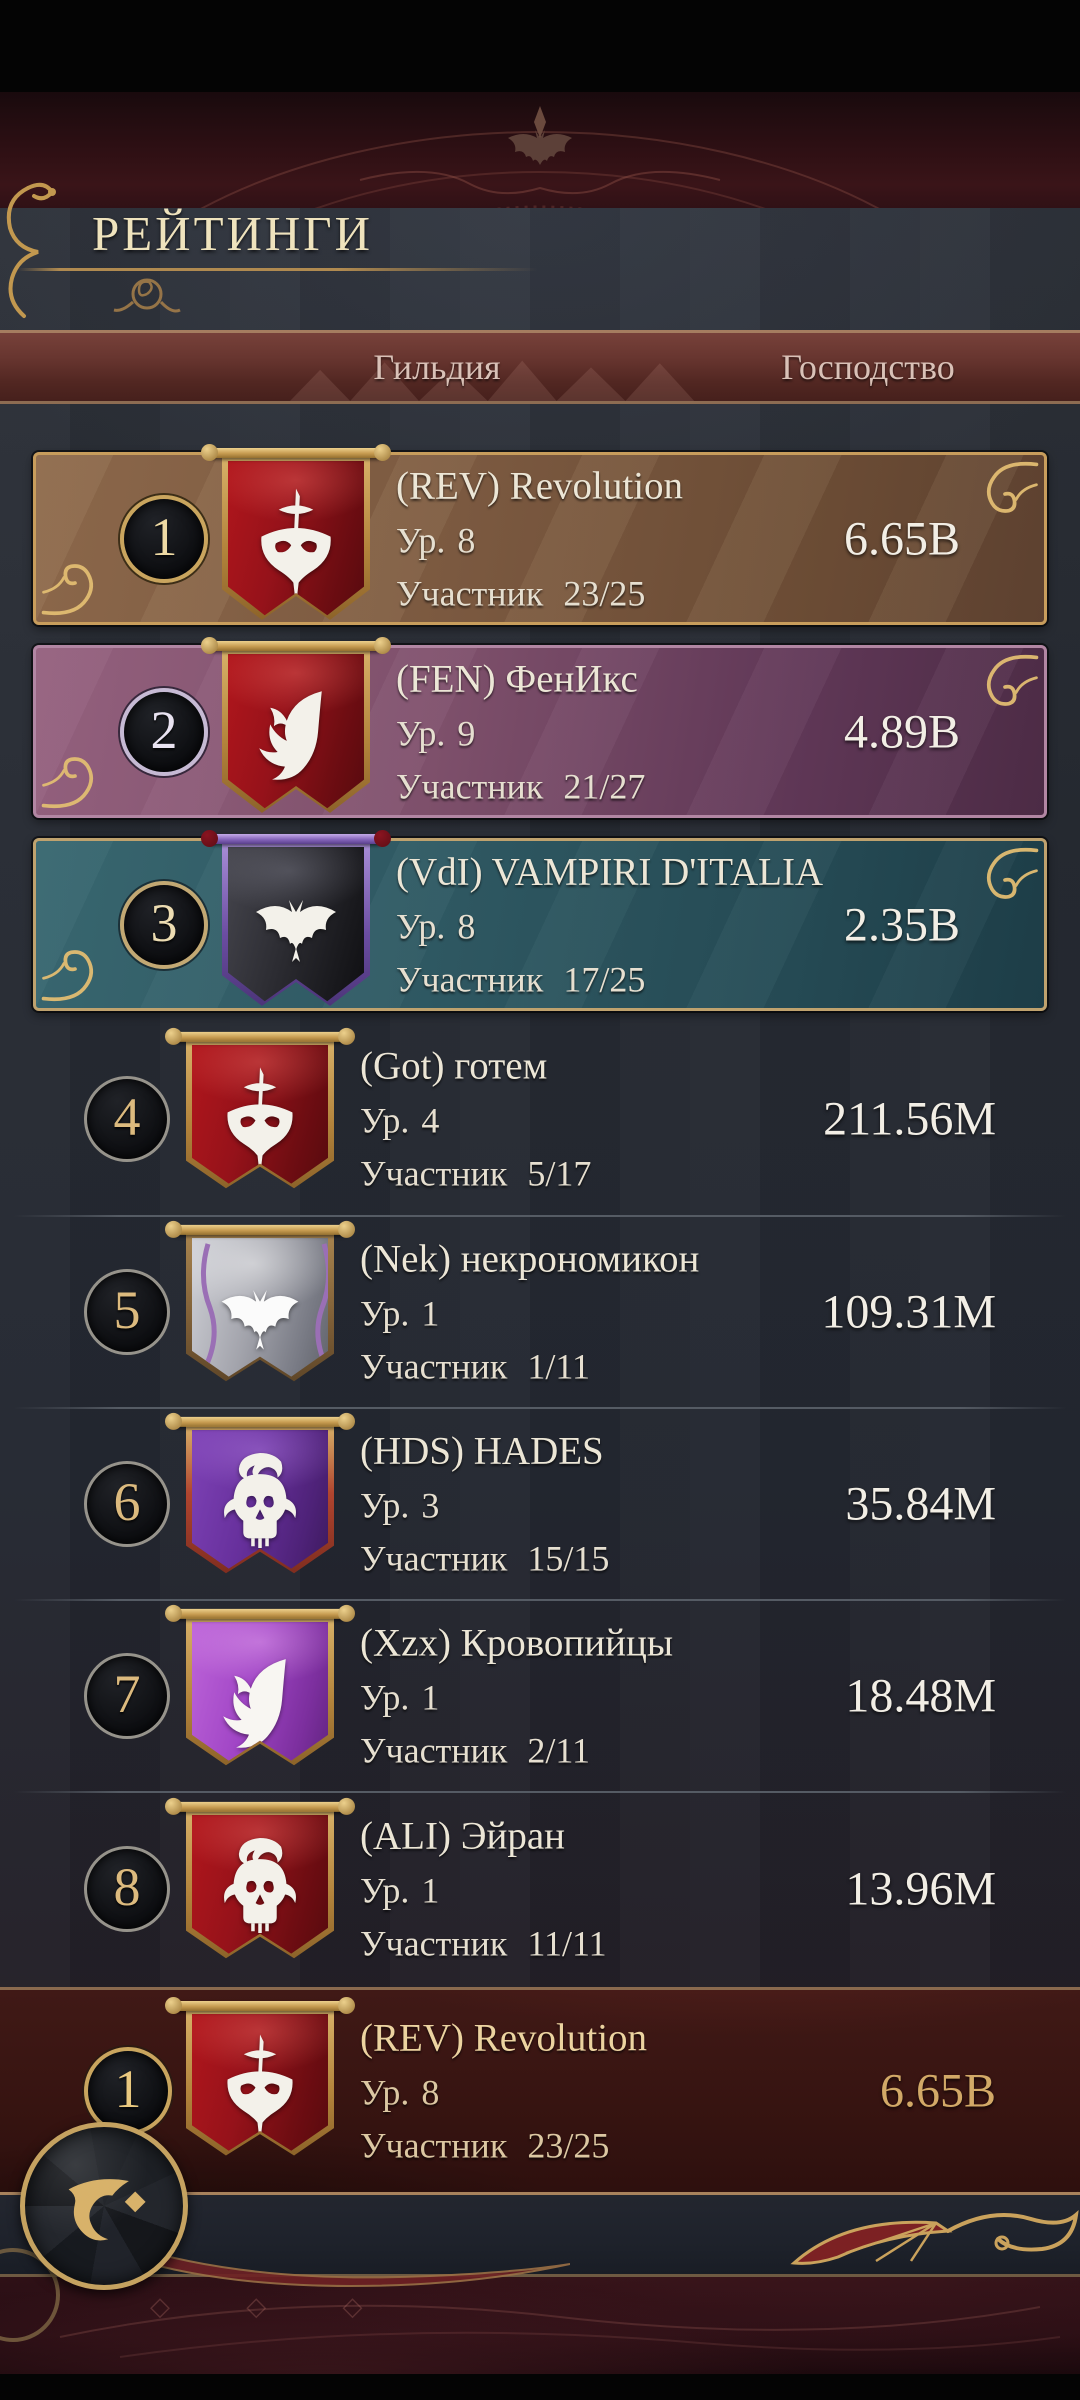  I want to click on guild-name: (FEN) ФенИкс, so click(517, 678).